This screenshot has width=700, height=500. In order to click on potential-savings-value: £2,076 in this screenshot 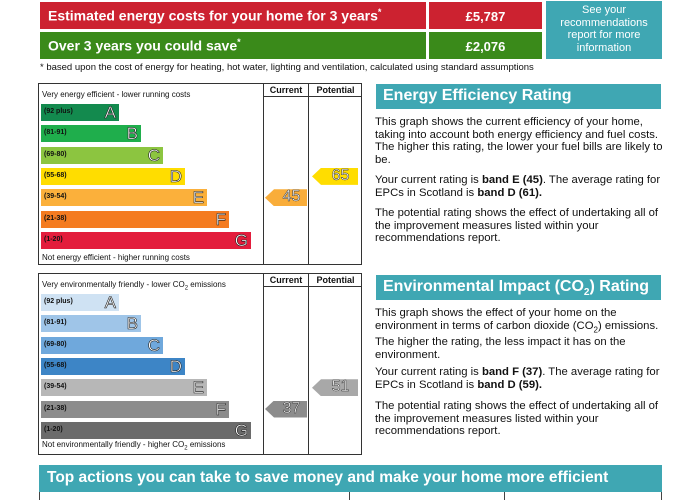, I will do `click(485, 45)`.